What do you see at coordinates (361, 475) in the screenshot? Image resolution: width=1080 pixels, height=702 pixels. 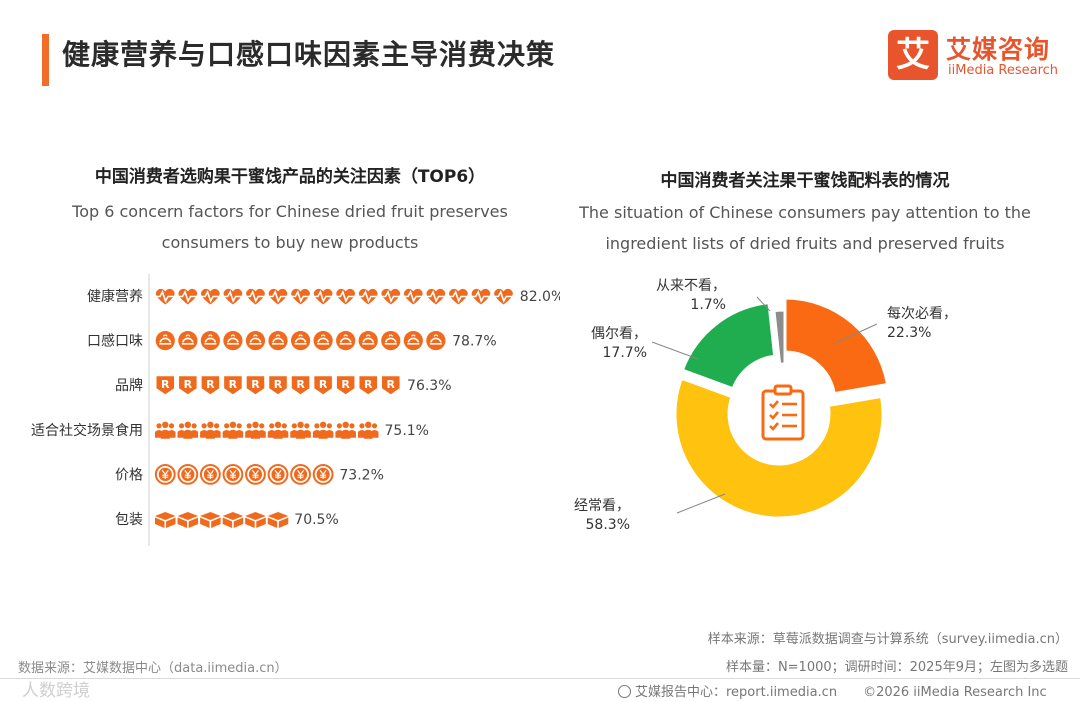 I see `bar-value-label: 73.2%` at bounding box center [361, 475].